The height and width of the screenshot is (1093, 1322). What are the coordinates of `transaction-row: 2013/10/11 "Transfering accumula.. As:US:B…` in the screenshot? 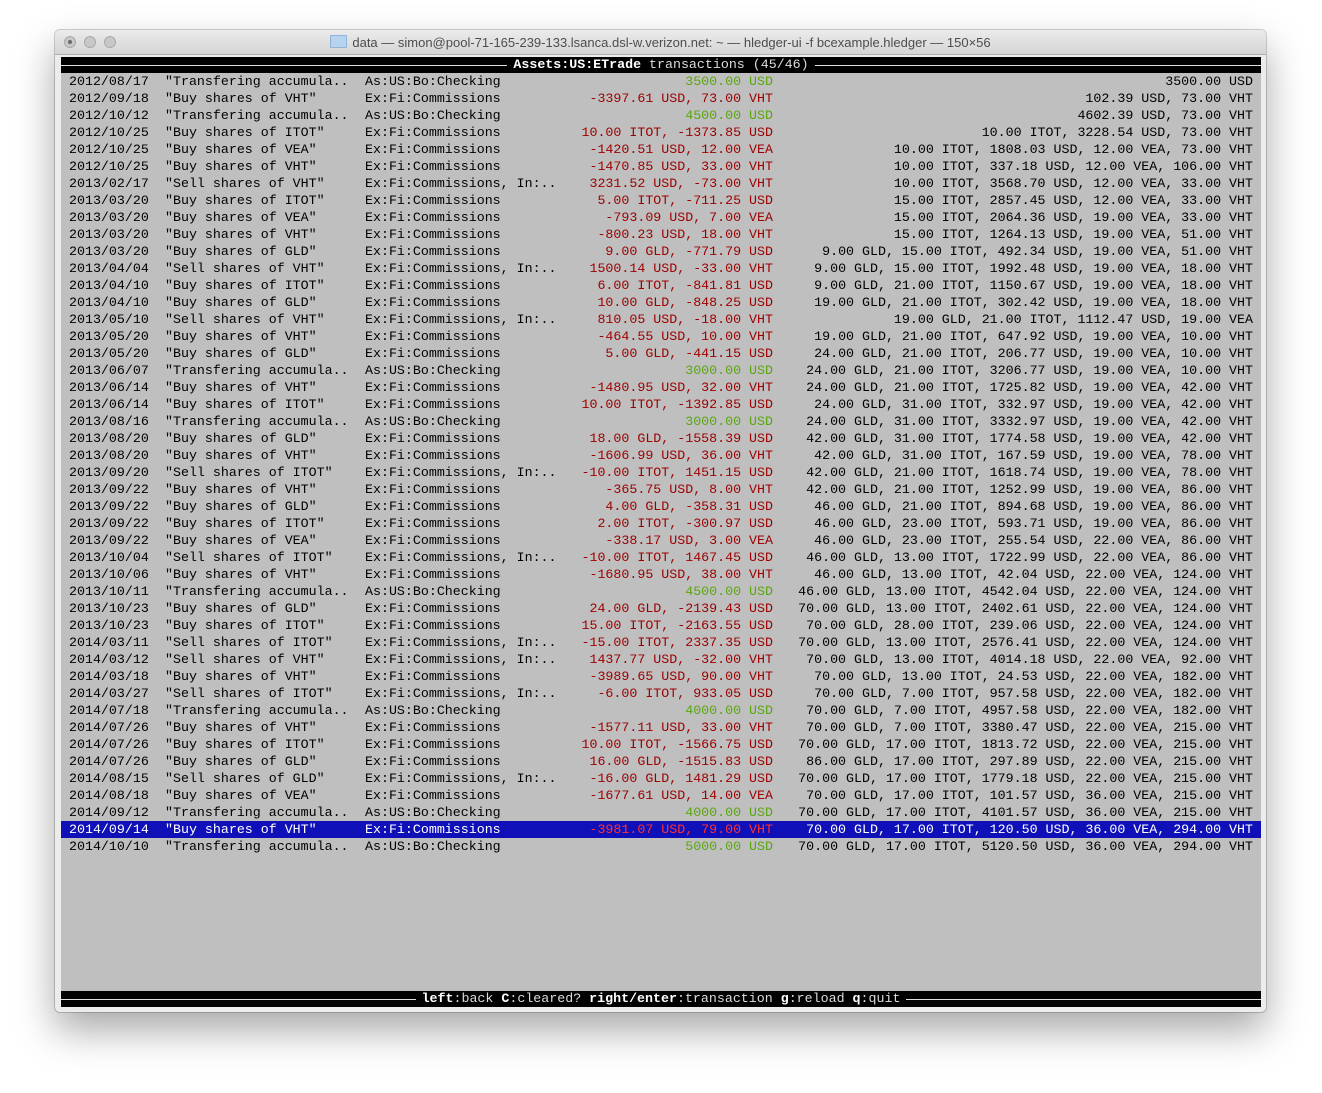 It's located at (661, 591).